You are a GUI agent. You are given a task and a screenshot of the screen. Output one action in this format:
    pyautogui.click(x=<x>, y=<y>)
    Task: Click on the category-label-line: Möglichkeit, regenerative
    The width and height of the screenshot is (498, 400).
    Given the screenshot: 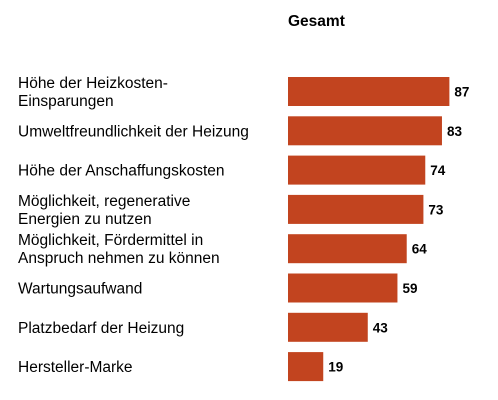 What is the action you would take?
    pyautogui.click(x=104, y=201)
    